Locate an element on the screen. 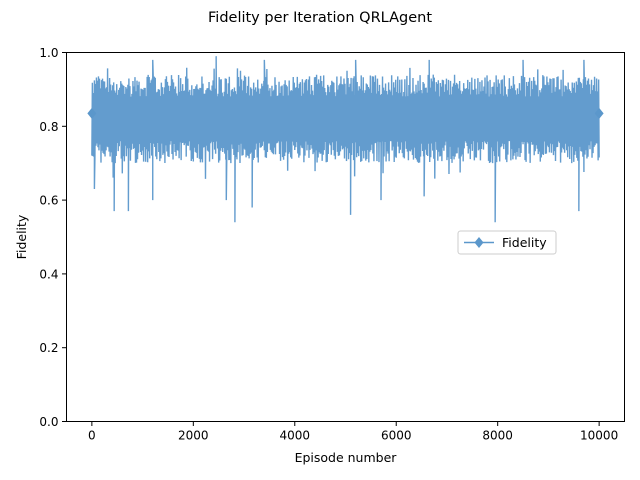 The width and height of the screenshot is (640, 480). x-tick-label: 2000 is located at coordinates (193, 436).